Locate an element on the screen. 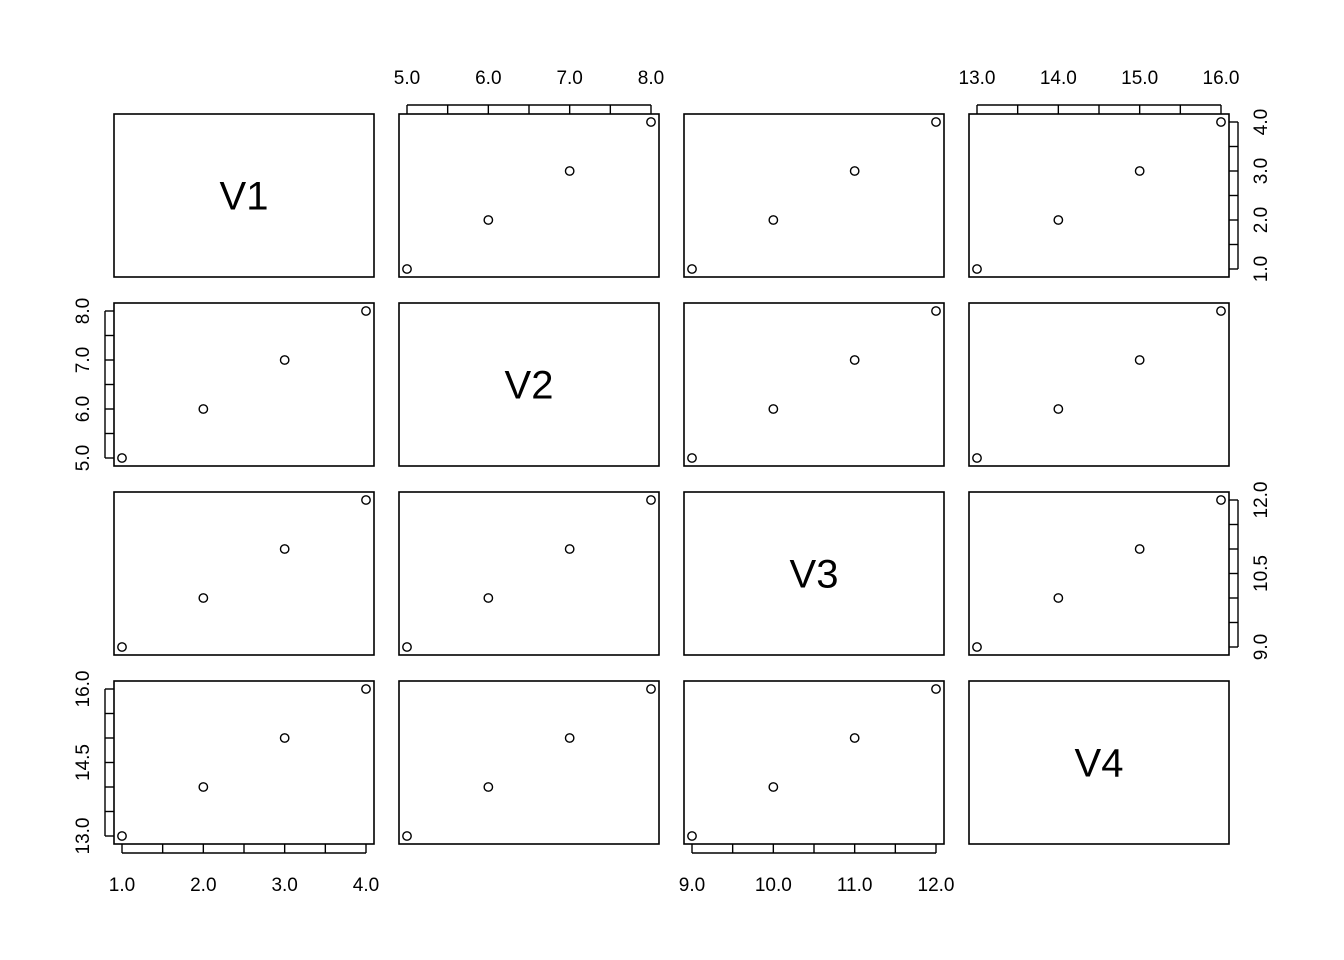  tick-label: 14.5 is located at coordinates (83, 762).